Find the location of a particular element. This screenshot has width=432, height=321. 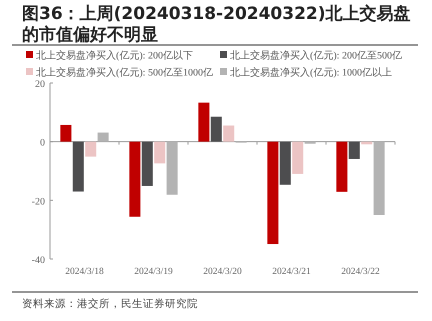

x-tick-label: 2024/3/22 is located at coordinates (360, 272).